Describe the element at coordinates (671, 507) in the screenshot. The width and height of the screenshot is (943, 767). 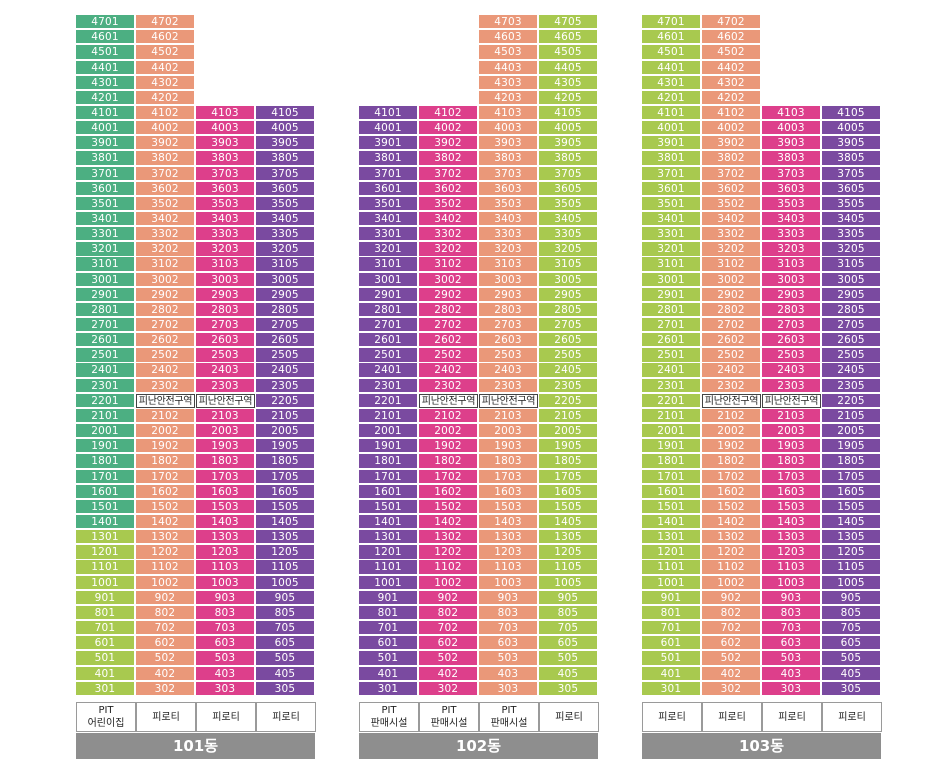
I see `unit-cell: 1501` at that location.